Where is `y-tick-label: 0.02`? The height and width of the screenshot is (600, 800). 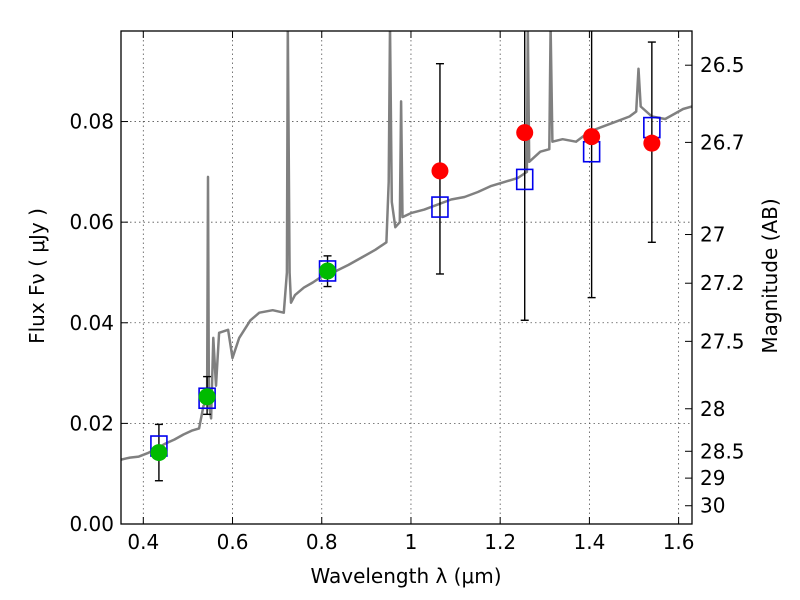 y-tick-label: 0.02 is located at coordinates (91, 423).